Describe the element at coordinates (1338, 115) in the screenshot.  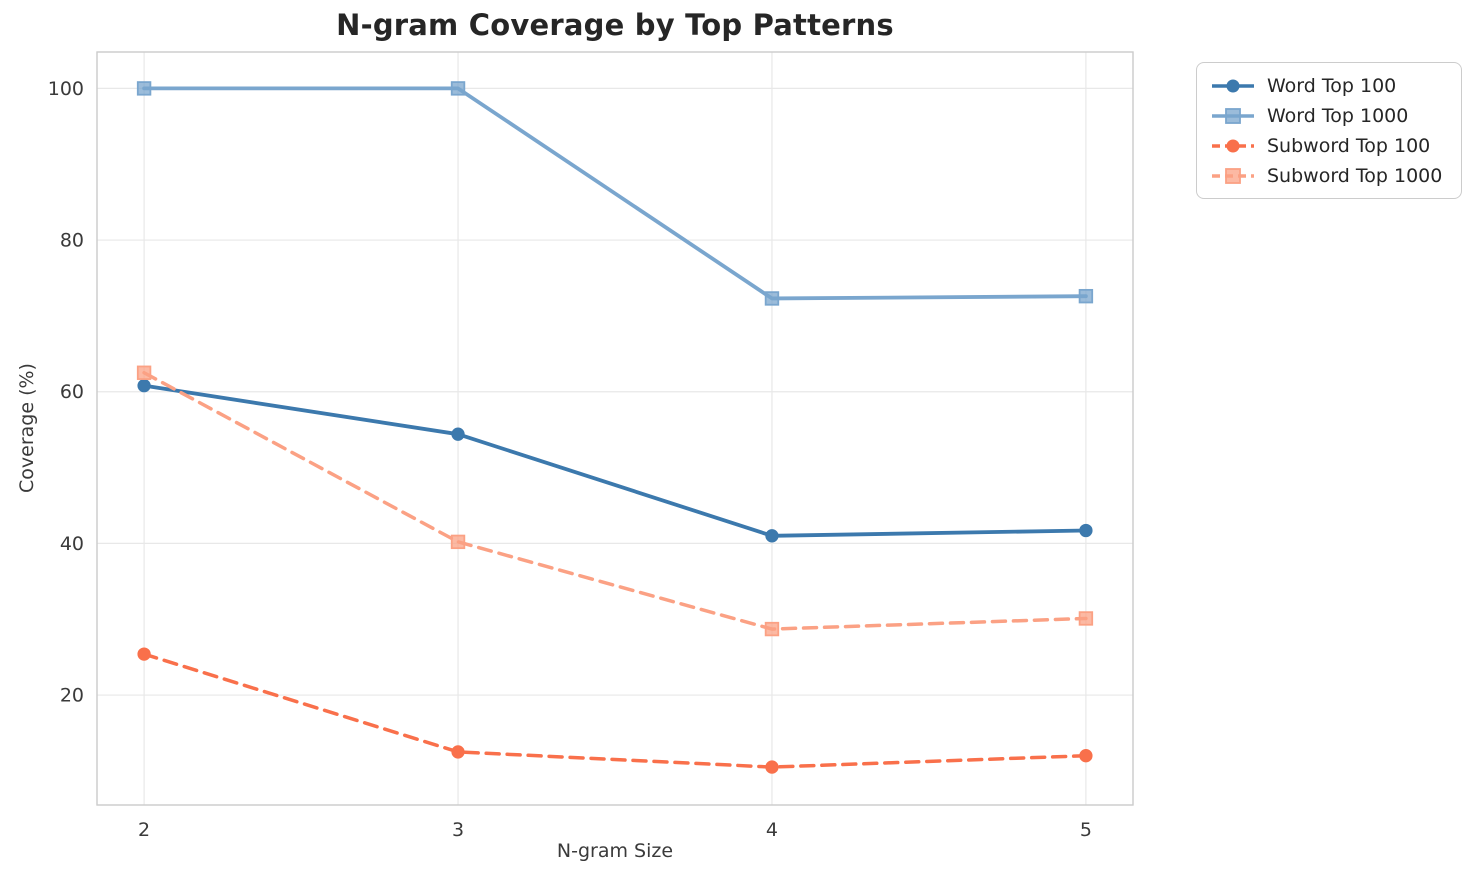
I see `legend-label: Word Top 1000` at that location.